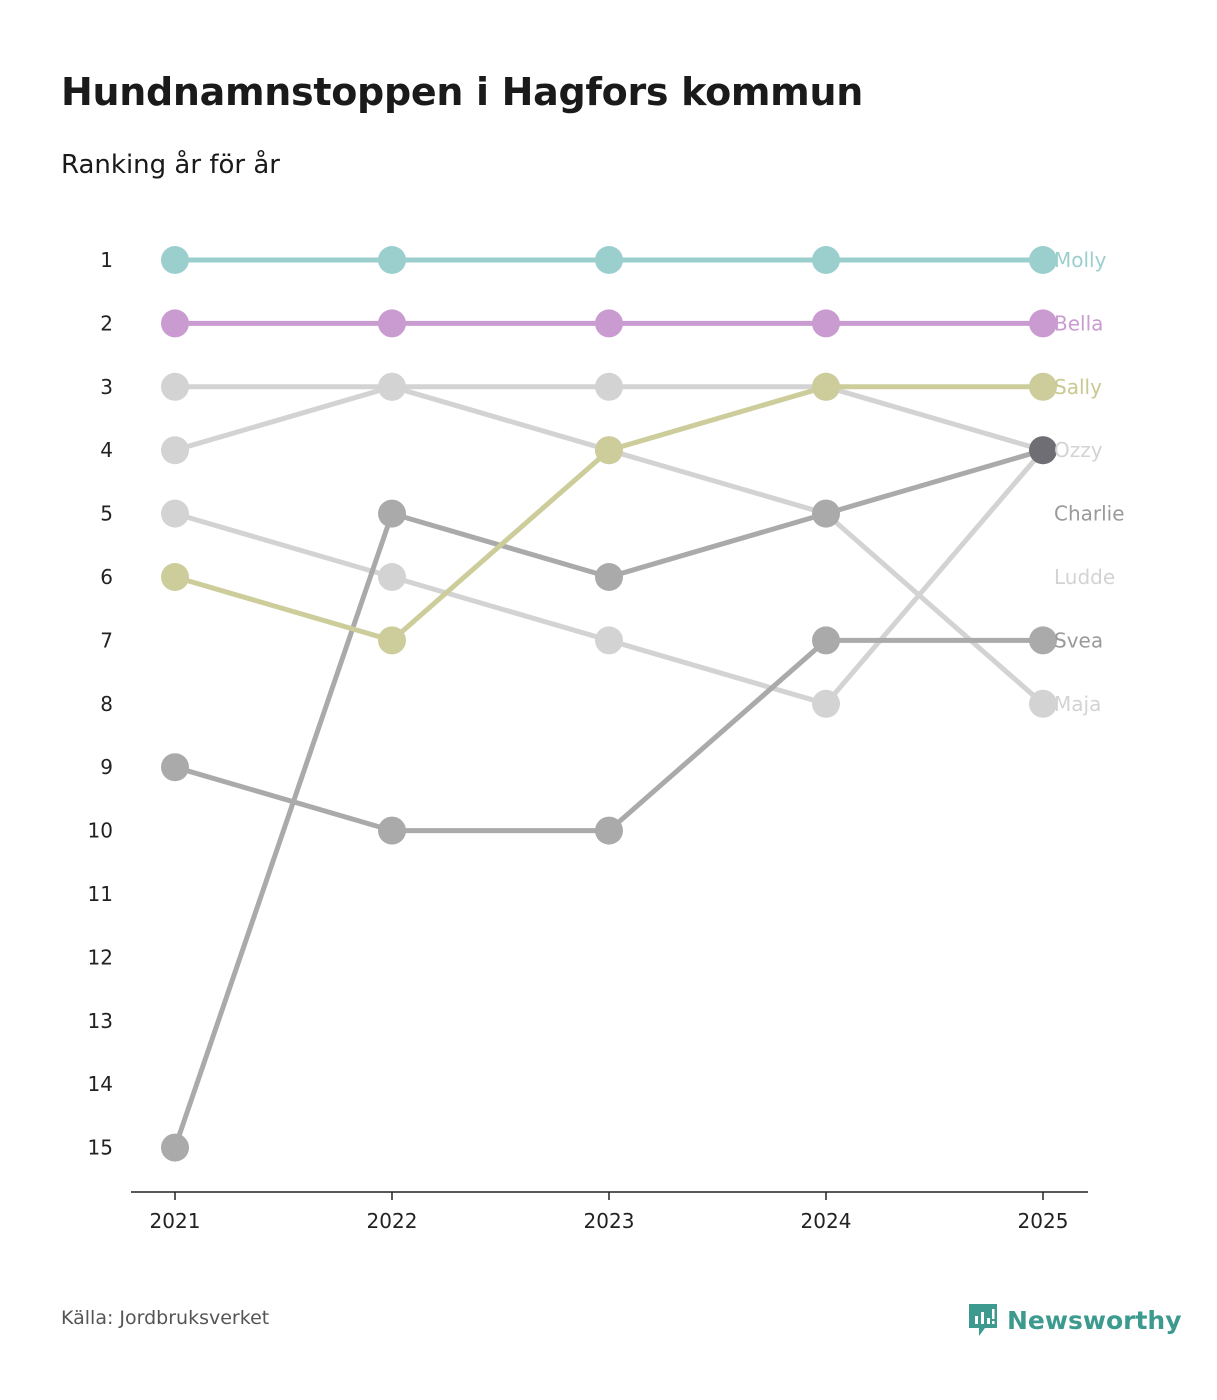  What do you see at coordinates (826, 323) in the screenshot?
I see `point-bella-2024` at bounding box center [826, 323].